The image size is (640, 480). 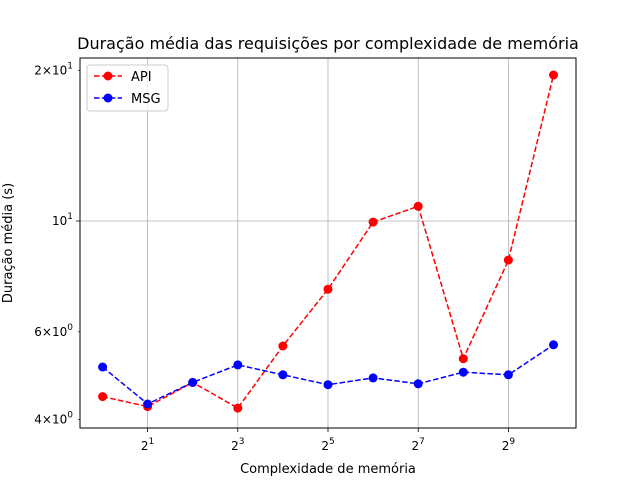 I want to click on y-axis-label: Duração média (s), so click(x=8, y=243).